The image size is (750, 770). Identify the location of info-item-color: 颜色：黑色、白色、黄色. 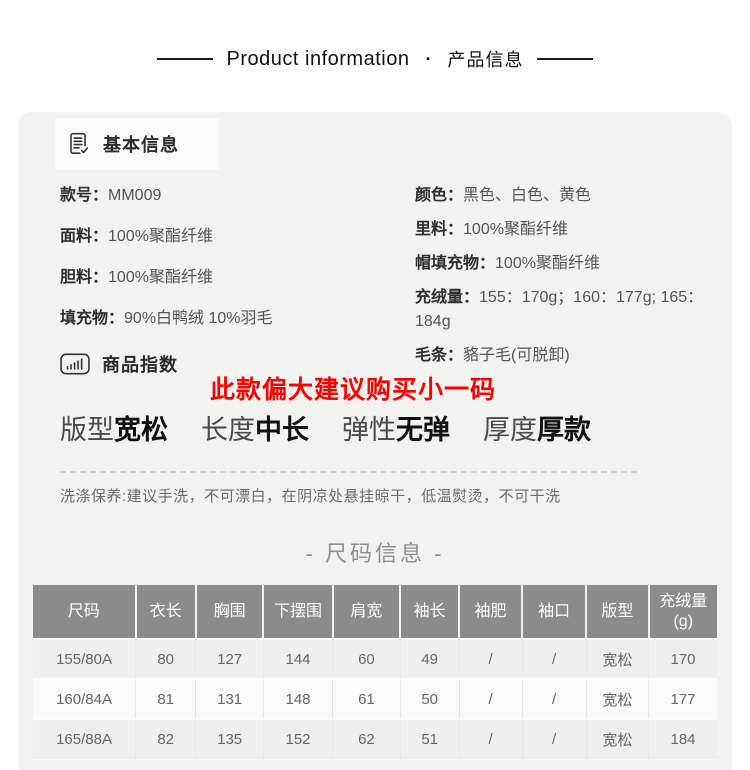
(503, 195).